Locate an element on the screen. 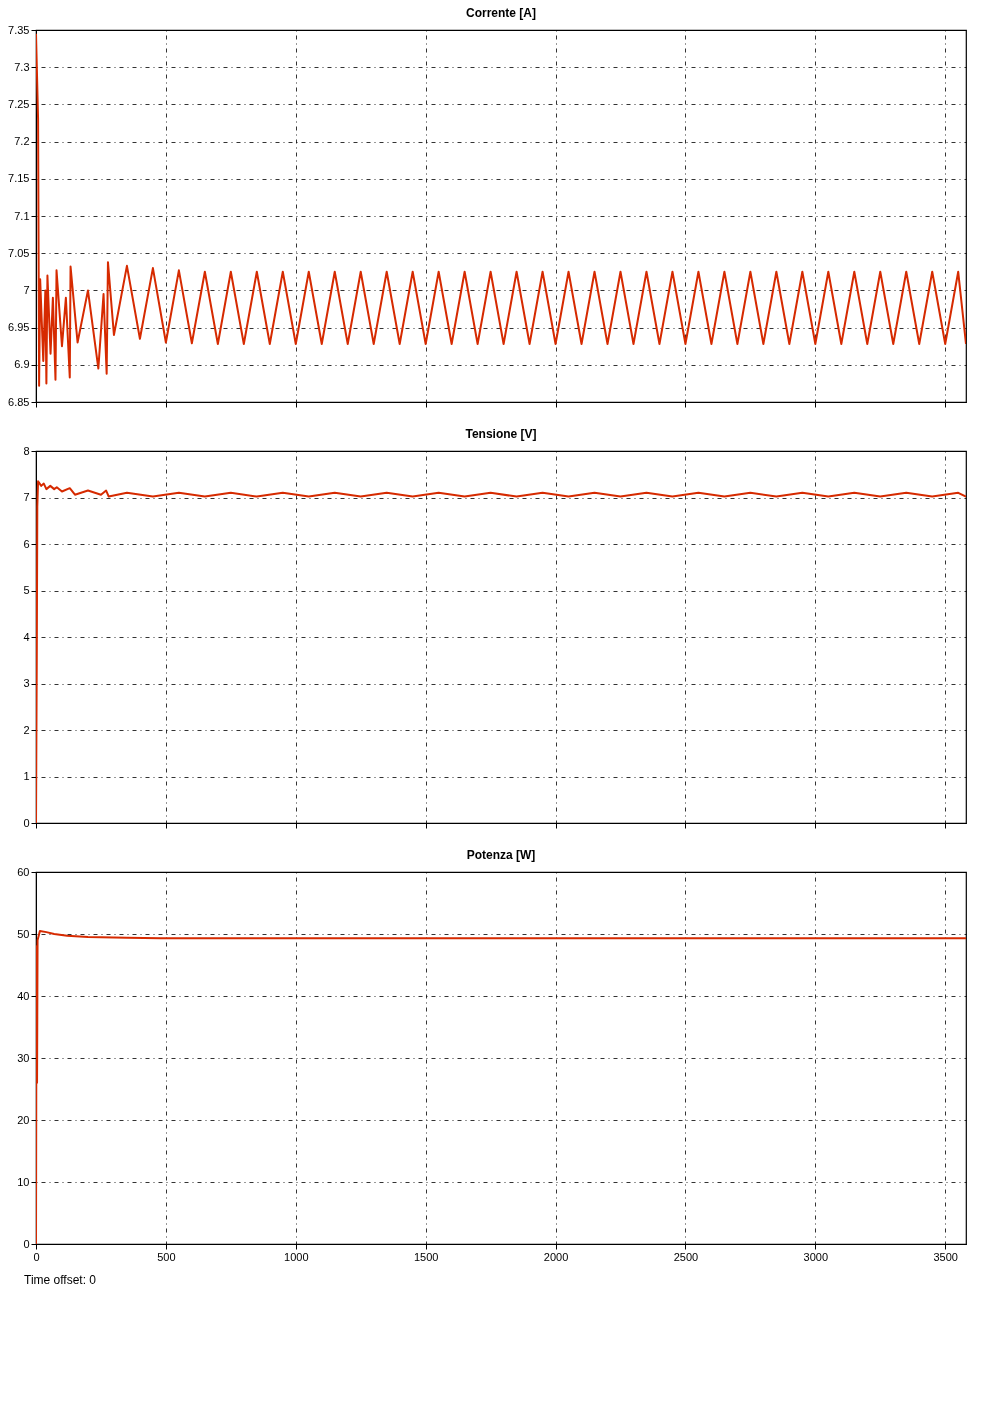  x-tick-label: 1500 is located at coordinates (426, 1256).